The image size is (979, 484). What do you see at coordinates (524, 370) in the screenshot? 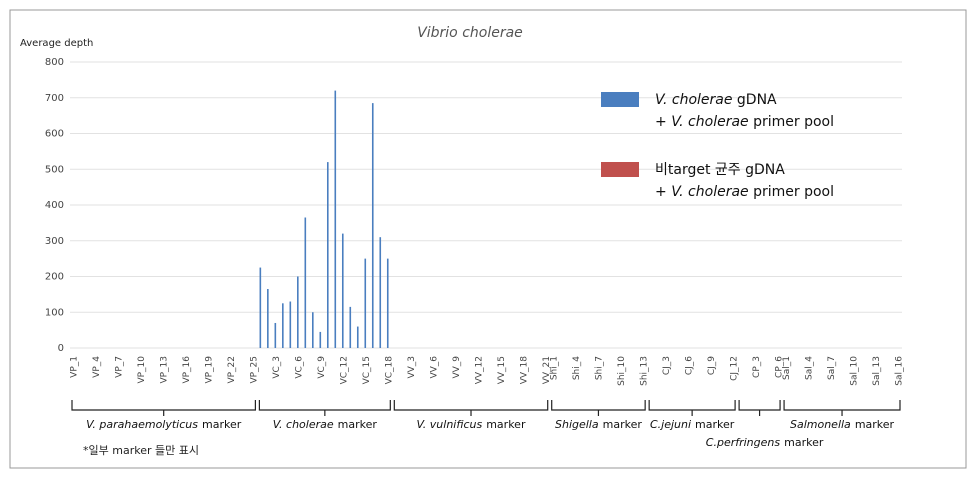
I see `x-tick-label: VV_18` at bounding box center [524, 370].